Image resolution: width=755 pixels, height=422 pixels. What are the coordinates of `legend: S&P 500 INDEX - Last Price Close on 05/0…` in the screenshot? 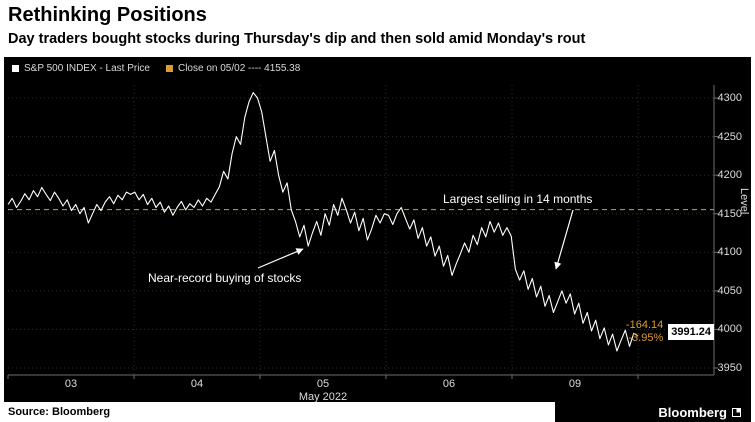 It's located at (156, 68).